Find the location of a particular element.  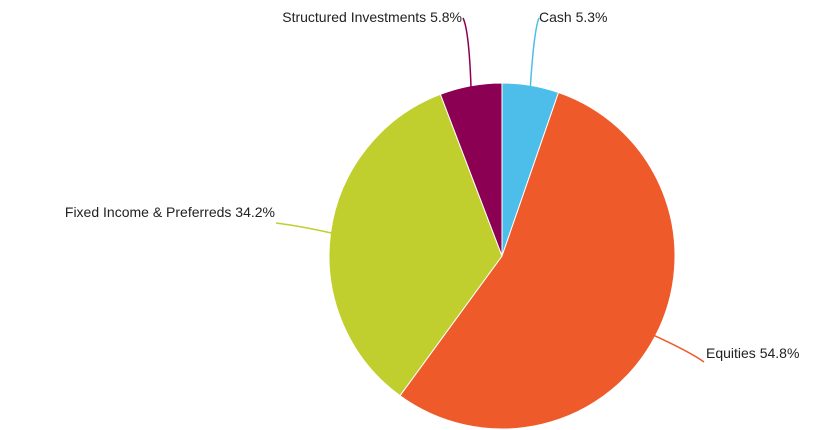

slice-label: Cash 5.3% is located at coordinates (573, 17).